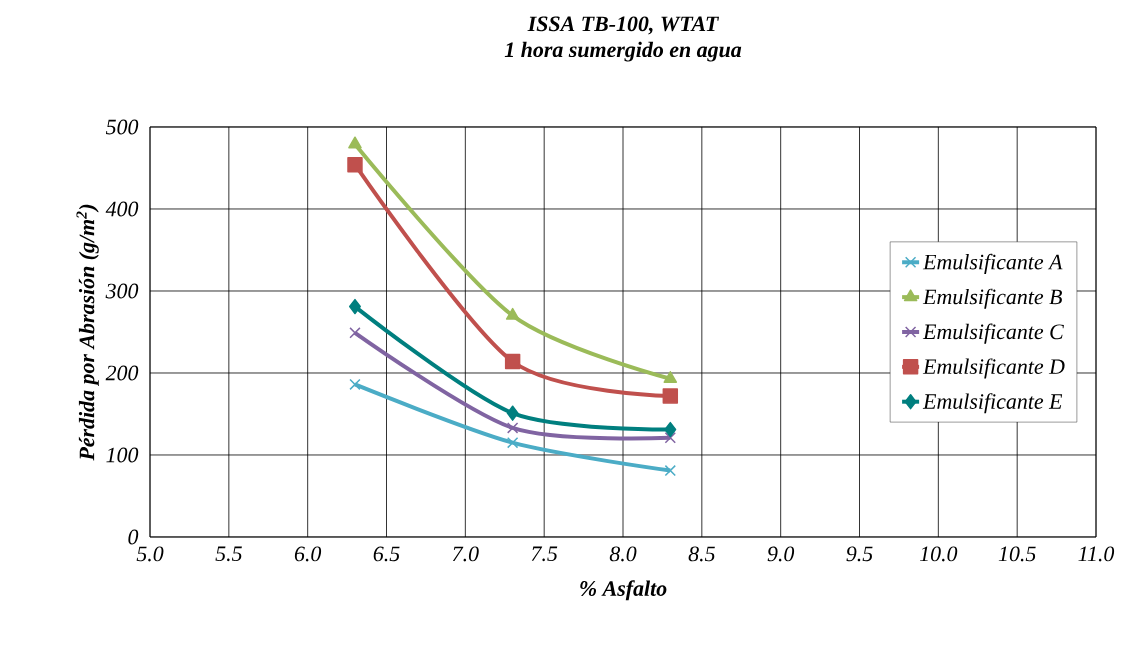  I want to click on y-tick-label: 500, so click(122, 127).